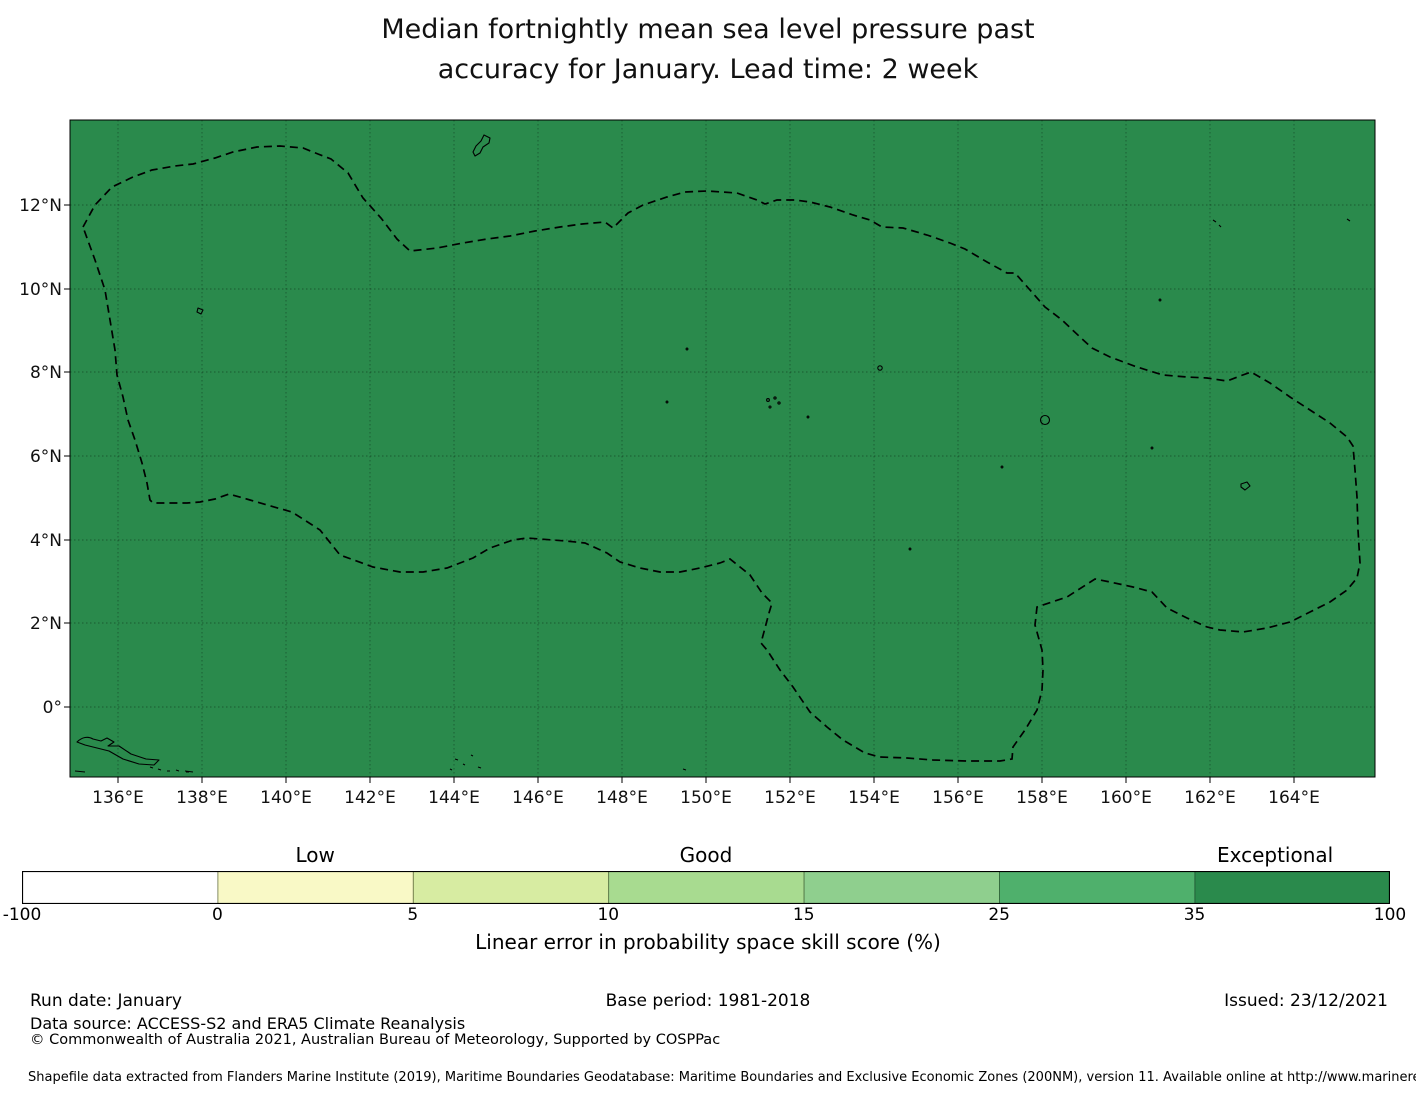 This screenshot has width=1416, height=1095. Describe the element at coordinates (413, 915) in the screenshot. I see `colorbar-tick: 5` at that location.